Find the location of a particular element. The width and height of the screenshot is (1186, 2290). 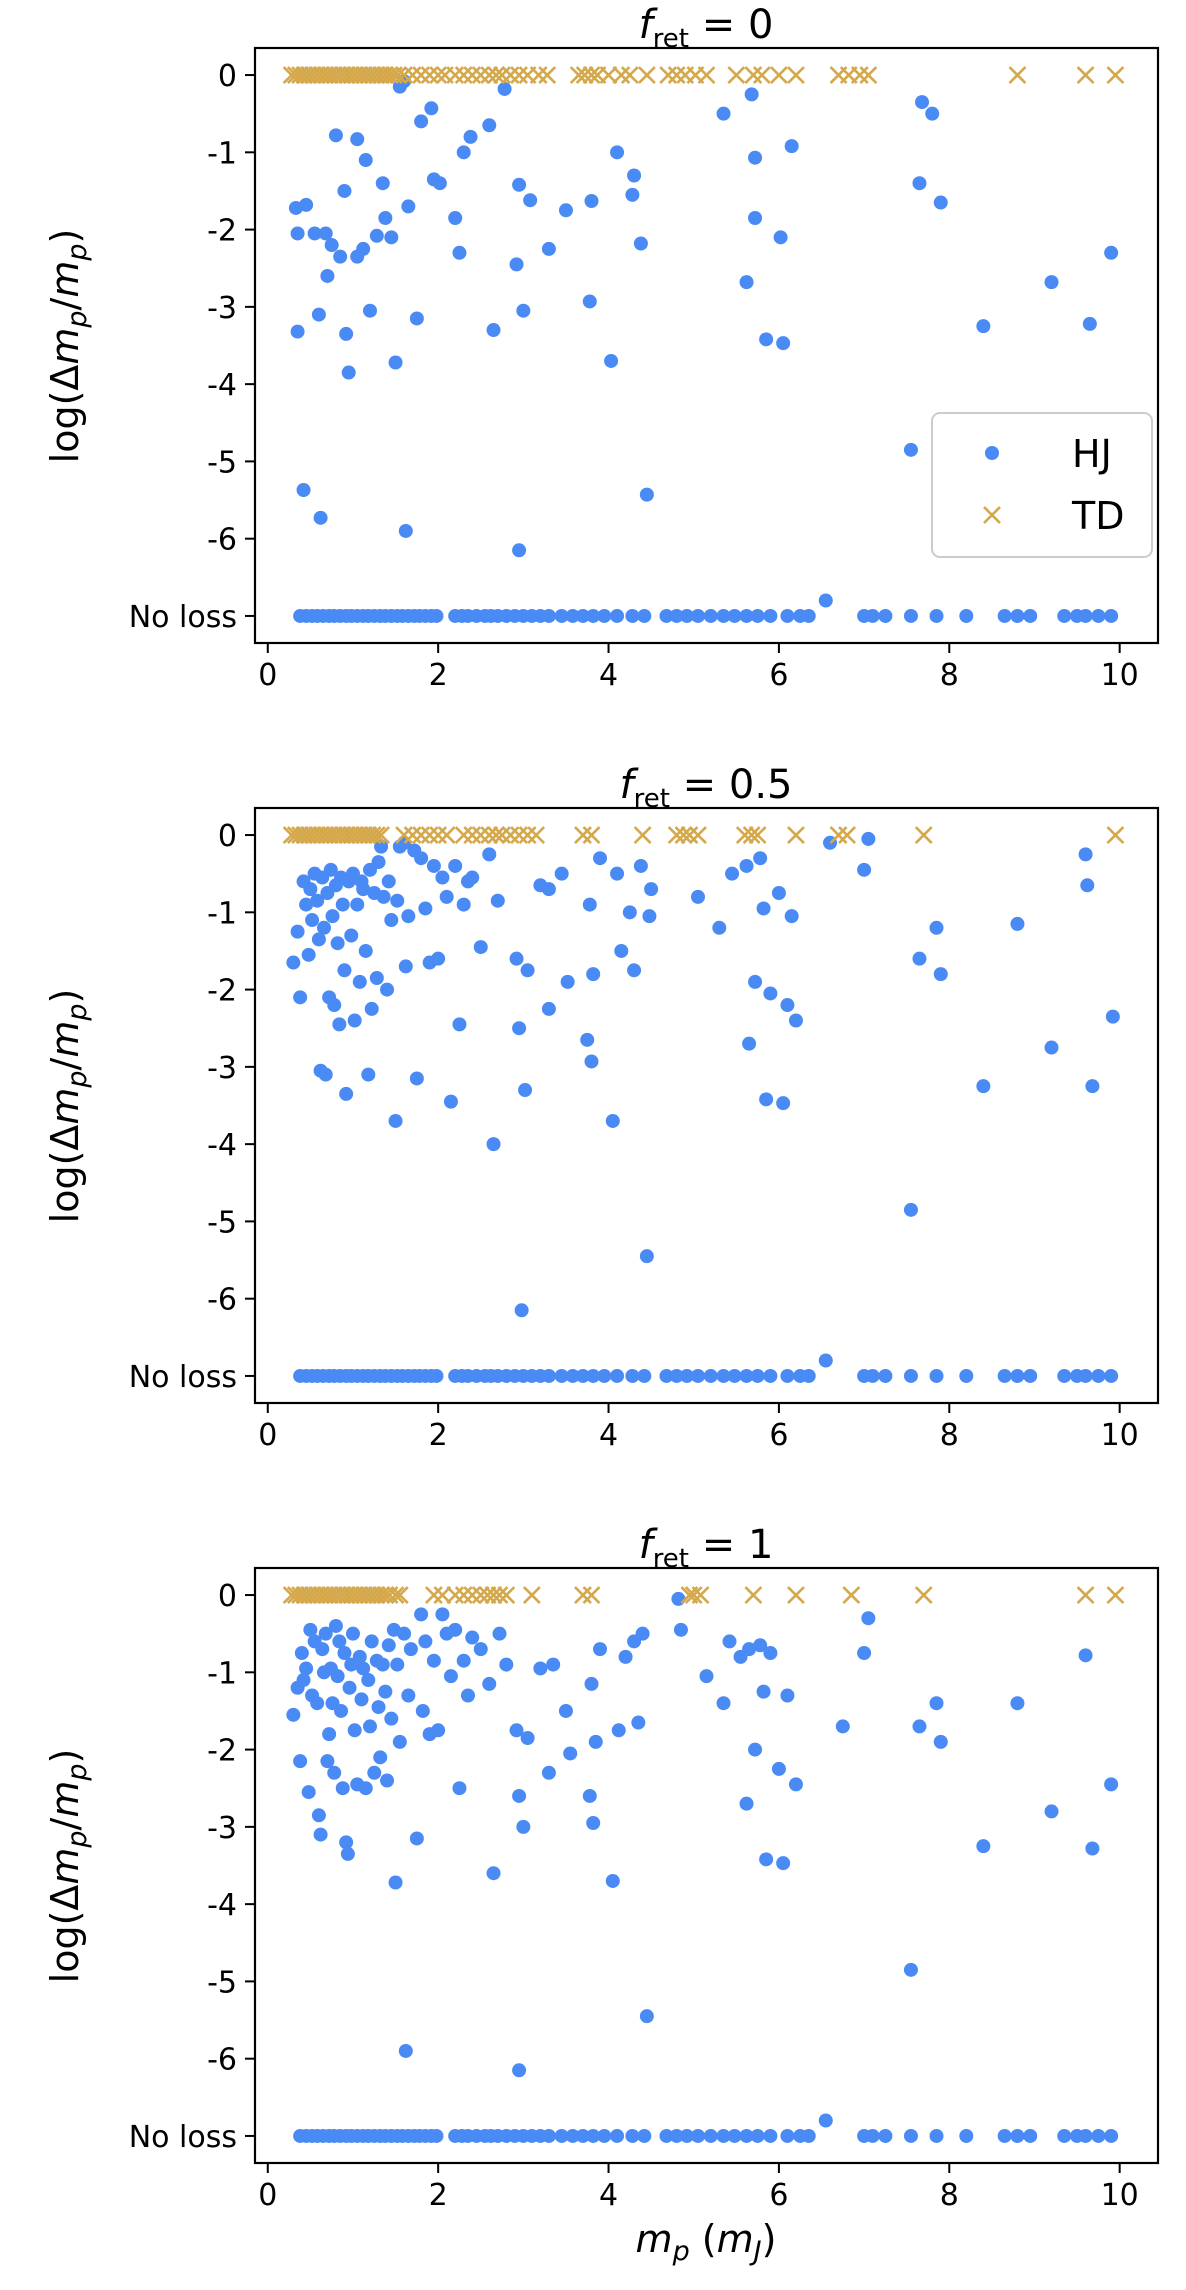

y-tick-label: -6 is located at coordinates (222, 2060).